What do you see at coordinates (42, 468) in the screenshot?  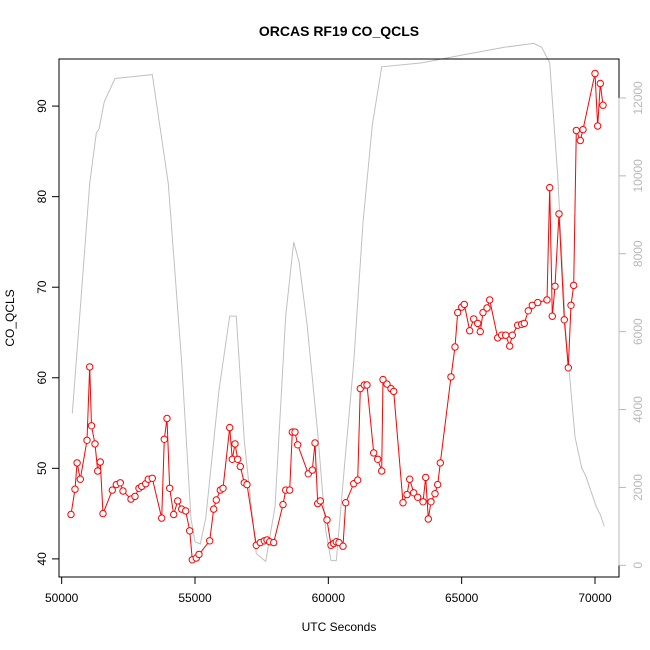 I see `y-tick-label: 50` at bounding box center [42, 468].